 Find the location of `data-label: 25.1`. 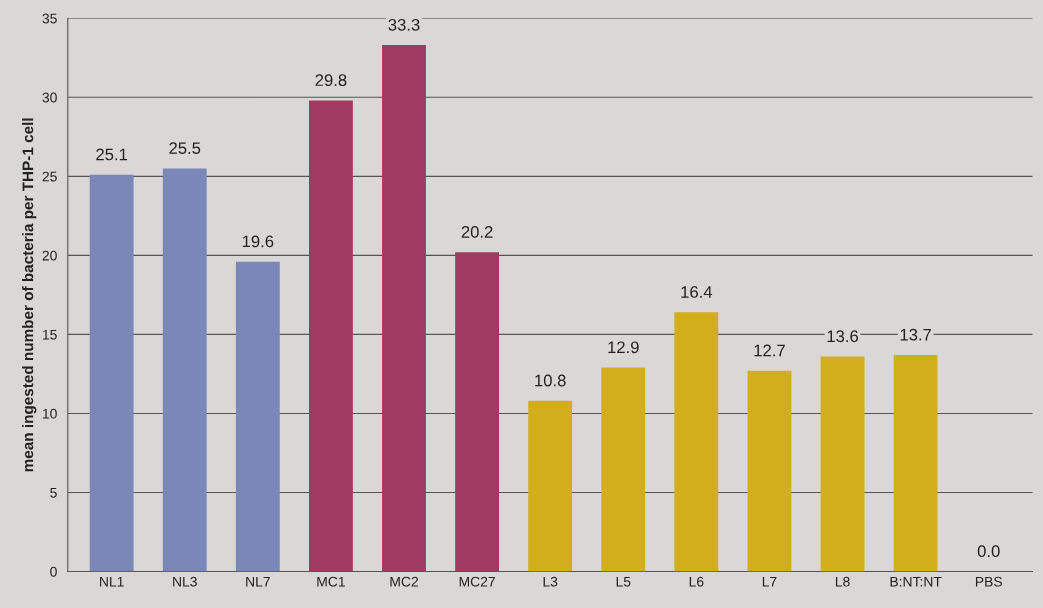

data-label: 25.1 is located at coordinates (112, 154).